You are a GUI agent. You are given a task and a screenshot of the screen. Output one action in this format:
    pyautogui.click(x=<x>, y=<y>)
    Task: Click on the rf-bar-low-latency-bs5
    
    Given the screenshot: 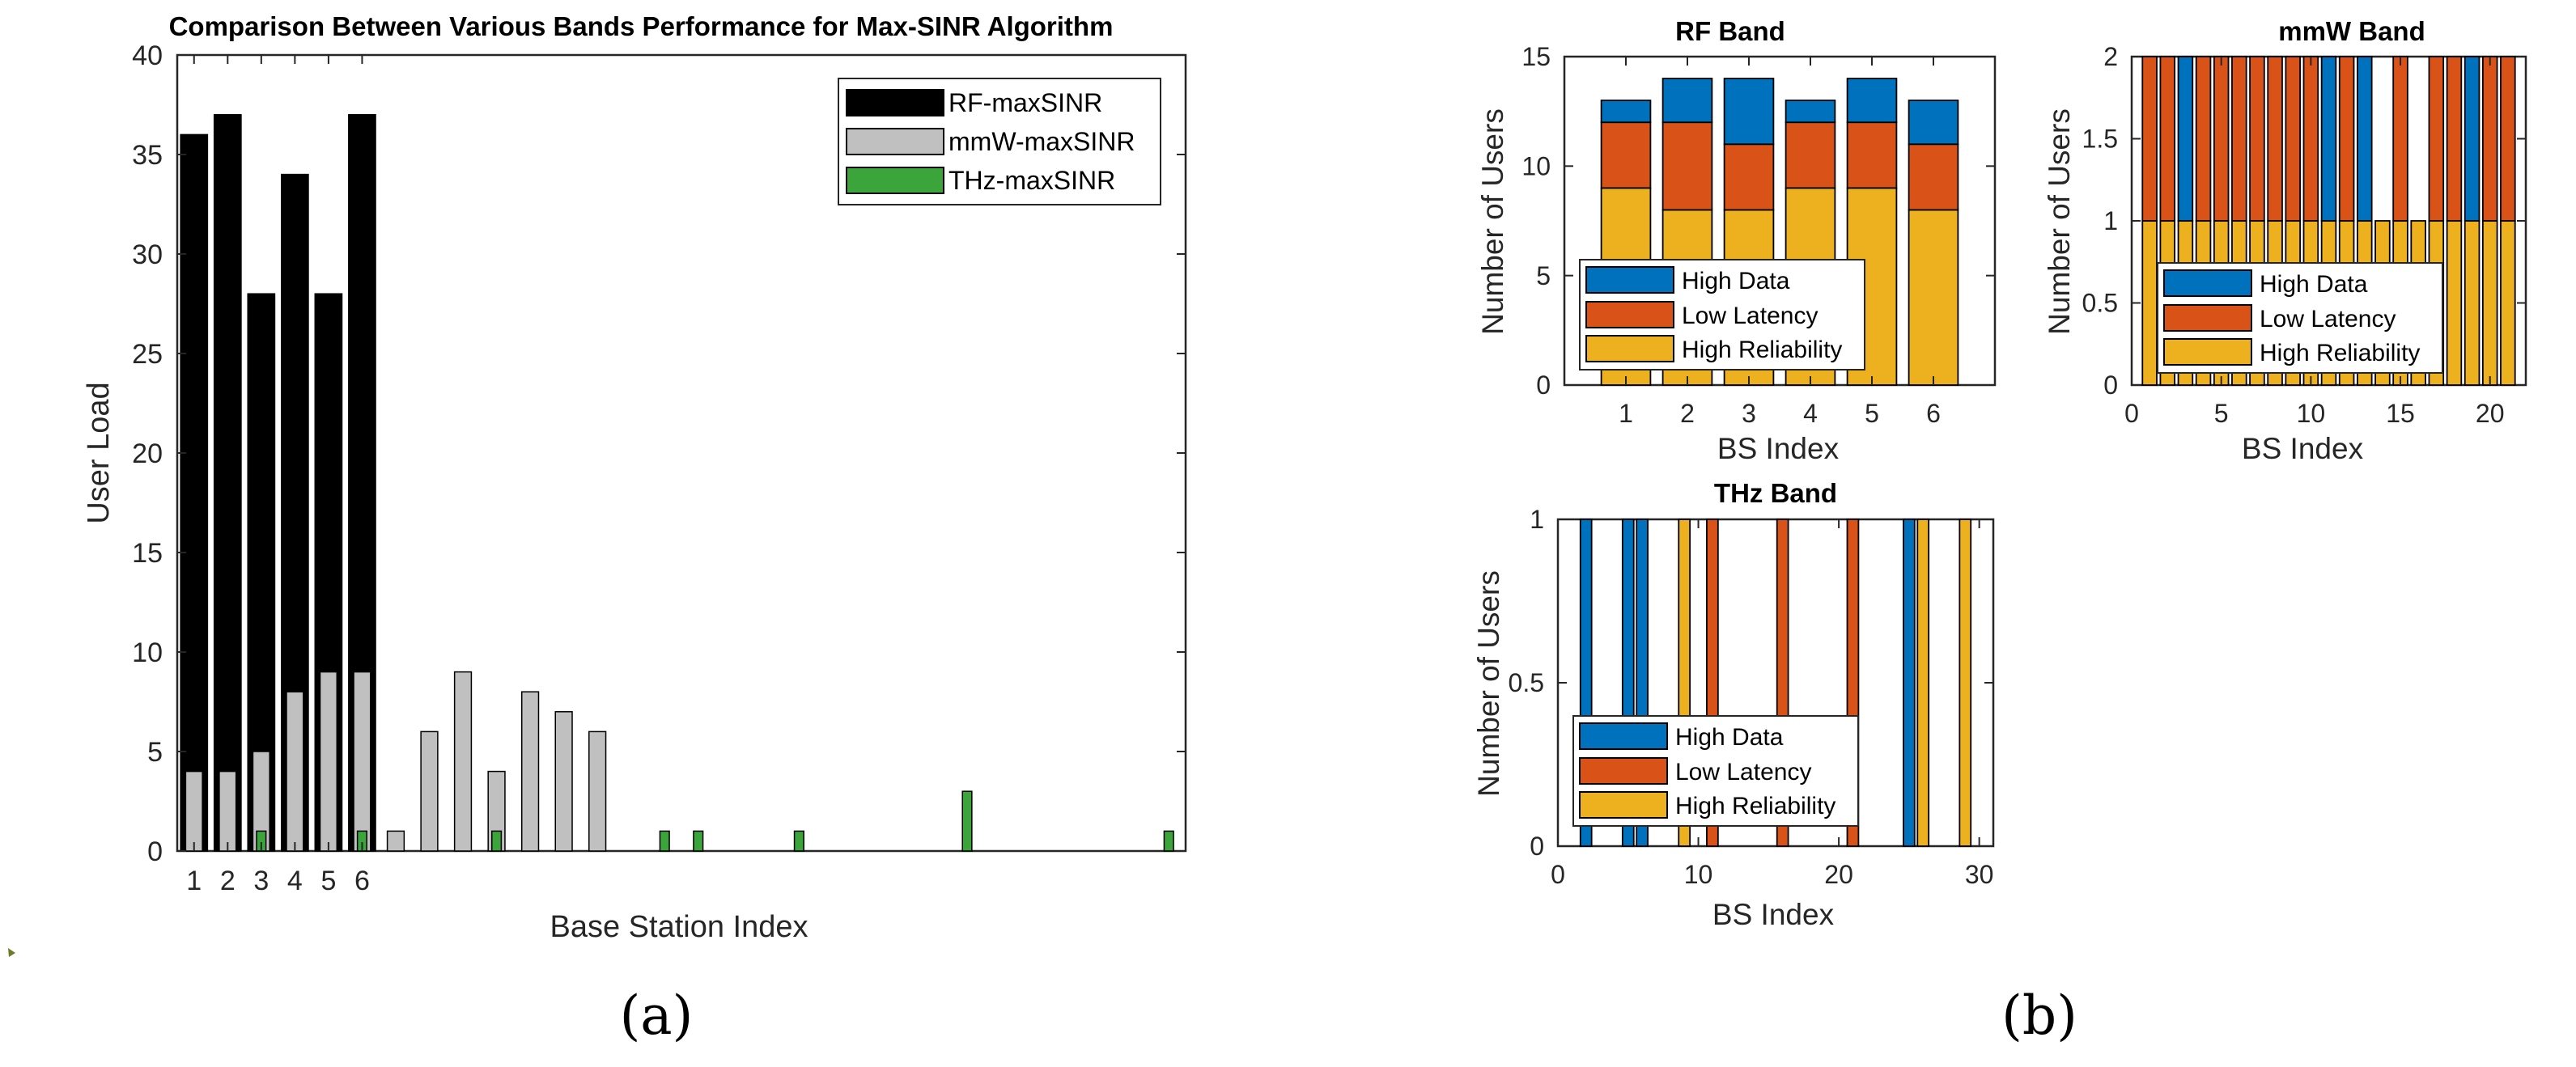 What is the action you would take?
    pyautogui.click(x=1872, y=155)
    